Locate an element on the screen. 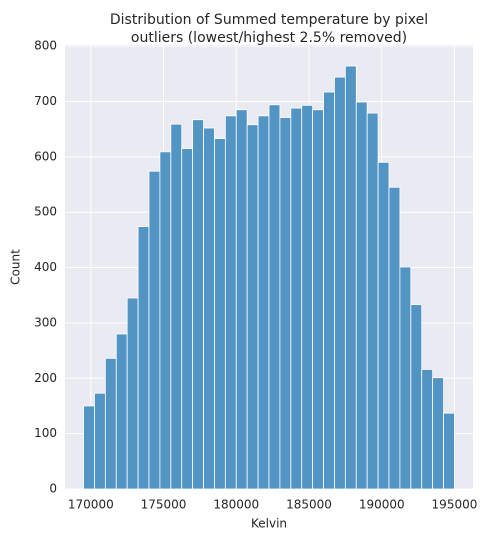 This screenshot has width=490, height=543. chart-title: outliers (lowest/highest 2.5% removed) is located at coordinates (269, 38).